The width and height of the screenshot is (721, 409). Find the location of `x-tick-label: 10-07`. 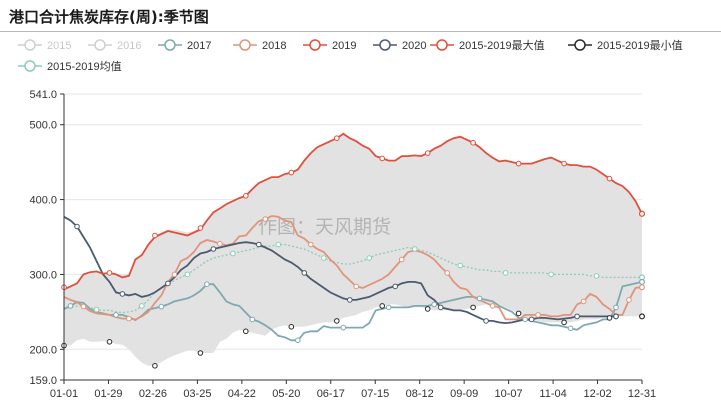

x-tick-label: 10-07 is located at coordinates (509, 394).